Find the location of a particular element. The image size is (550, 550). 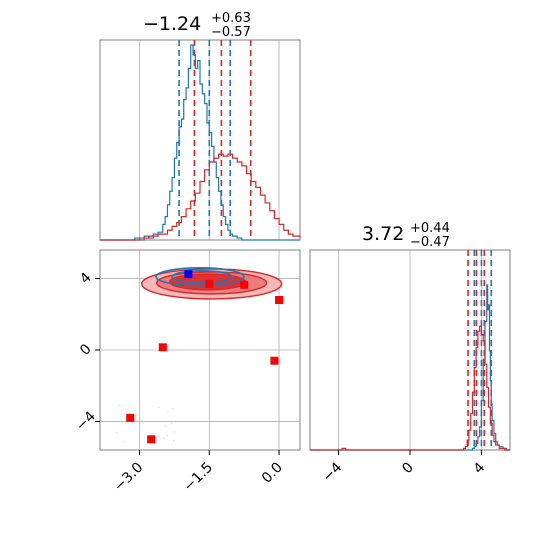

histogram-x-title-upper: +0.63 is located at coordinates (231, 18).